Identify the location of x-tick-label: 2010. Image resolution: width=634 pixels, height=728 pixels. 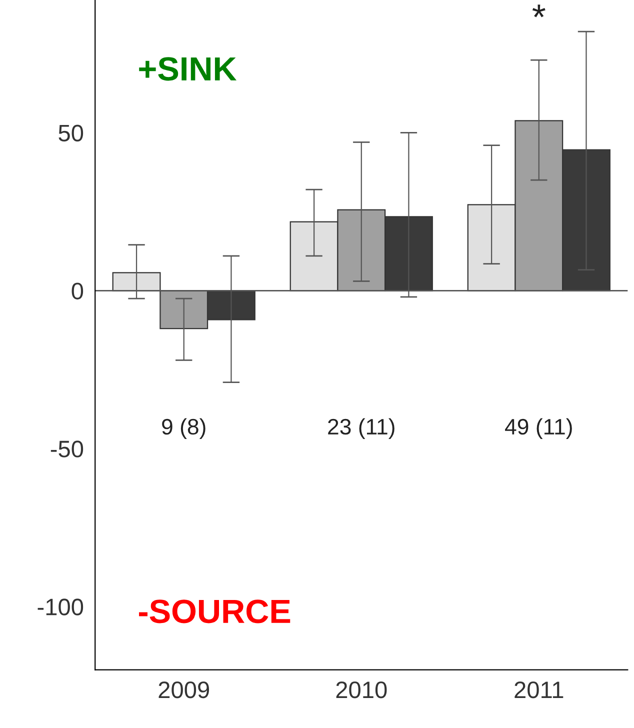
(361, 689).